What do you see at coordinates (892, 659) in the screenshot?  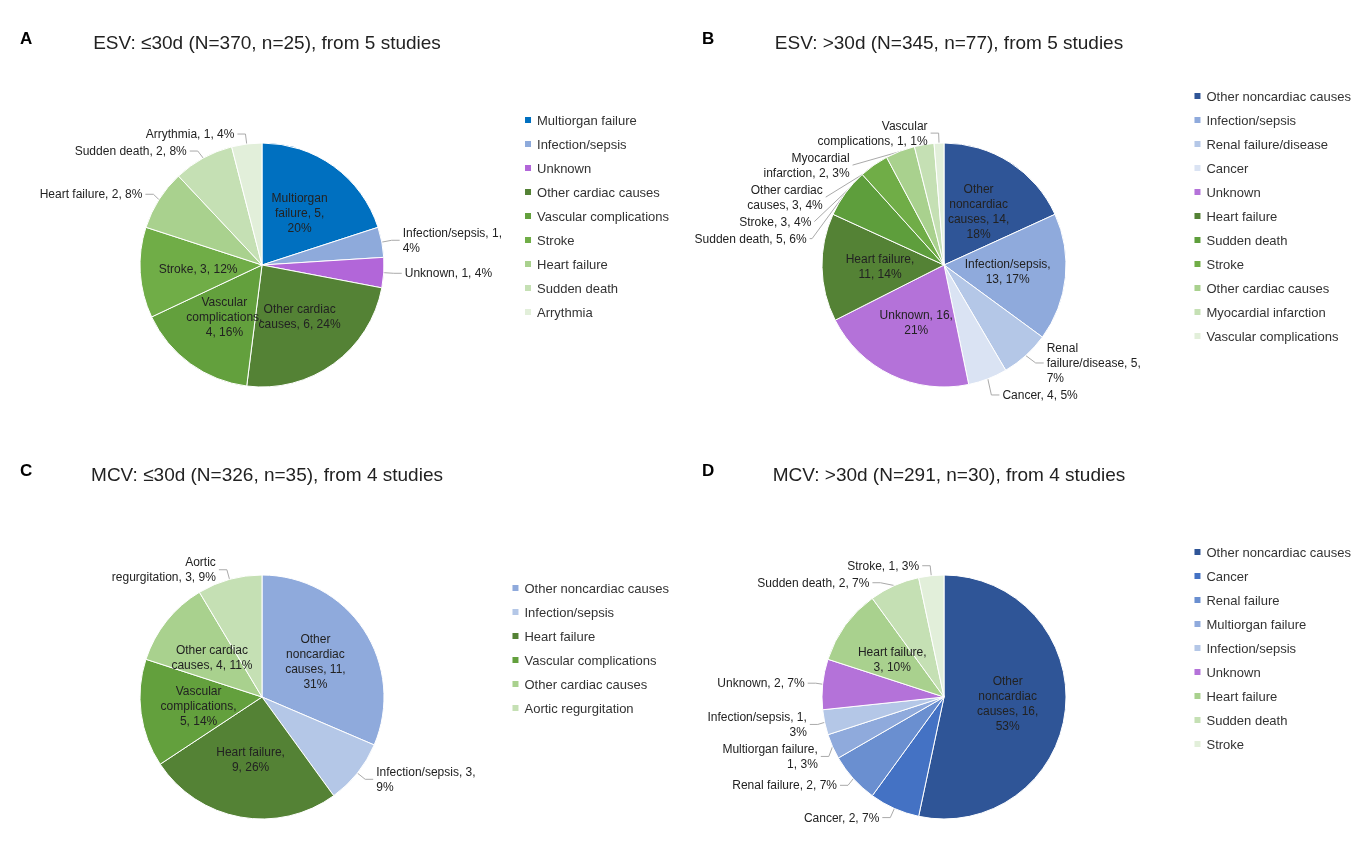 I see `data-label: Heart failure, 3, 10%` at bounding box center [892, 659].